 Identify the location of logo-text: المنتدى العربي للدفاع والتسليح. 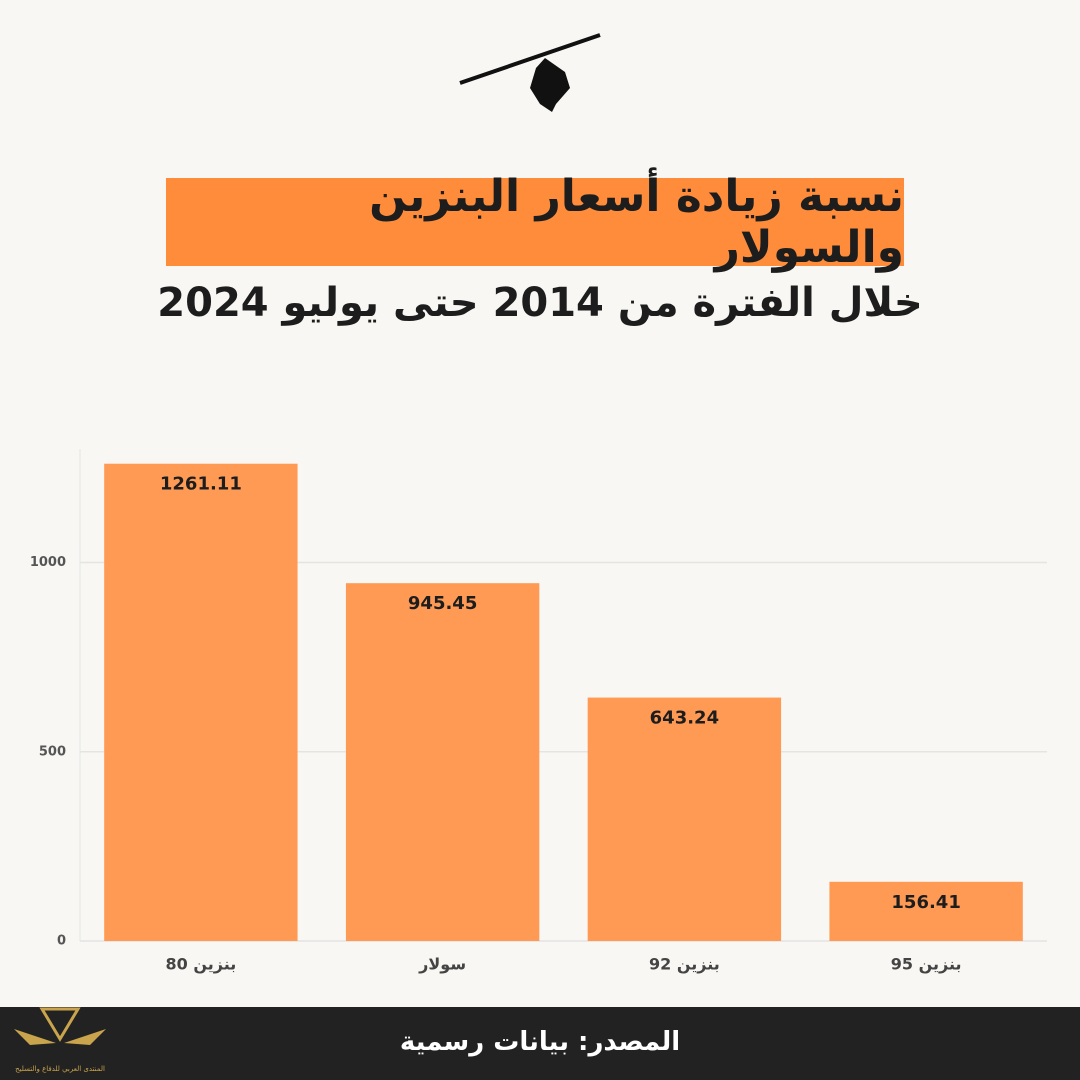
(60, 1069).